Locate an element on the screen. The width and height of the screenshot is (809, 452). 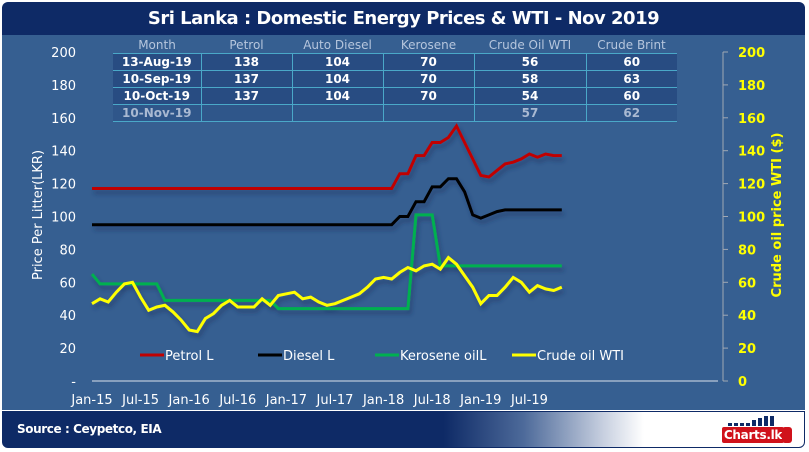
y2-tick-label: 20 is located at coordinates (747, 349).